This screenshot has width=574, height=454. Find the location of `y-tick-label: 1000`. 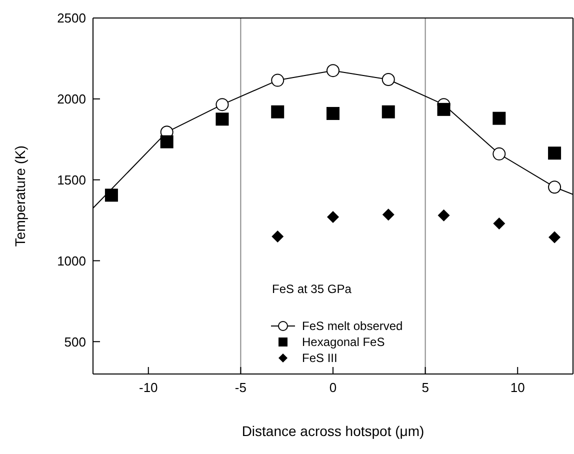

y-tick-label: 1000 is located at coordinates (71, 260).